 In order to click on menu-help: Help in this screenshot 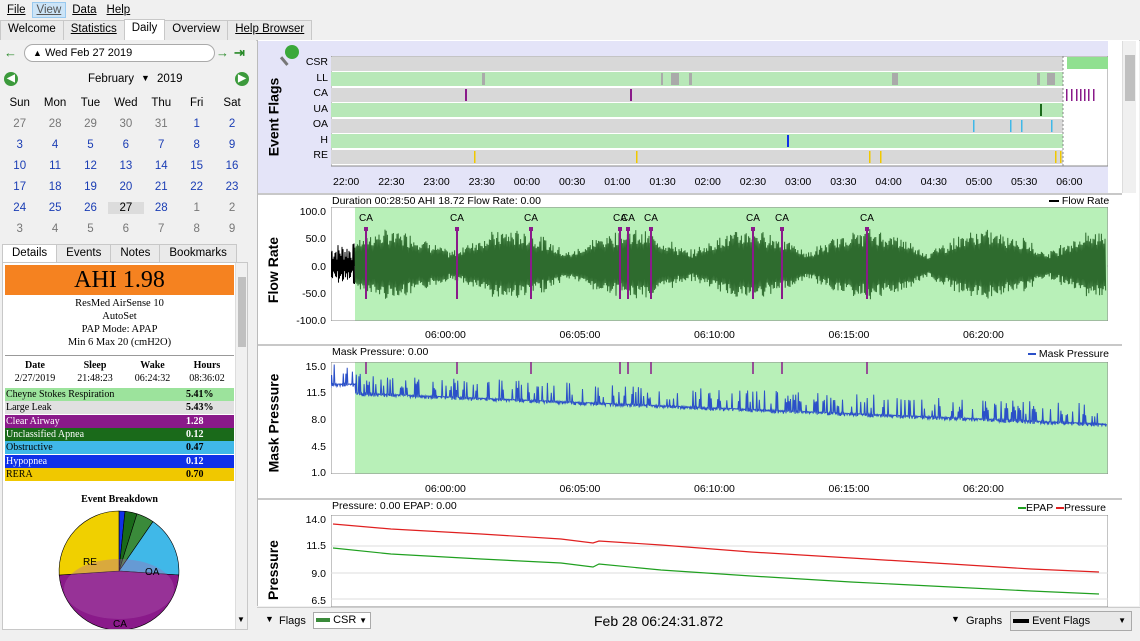, I will do `click(118, 9)`.